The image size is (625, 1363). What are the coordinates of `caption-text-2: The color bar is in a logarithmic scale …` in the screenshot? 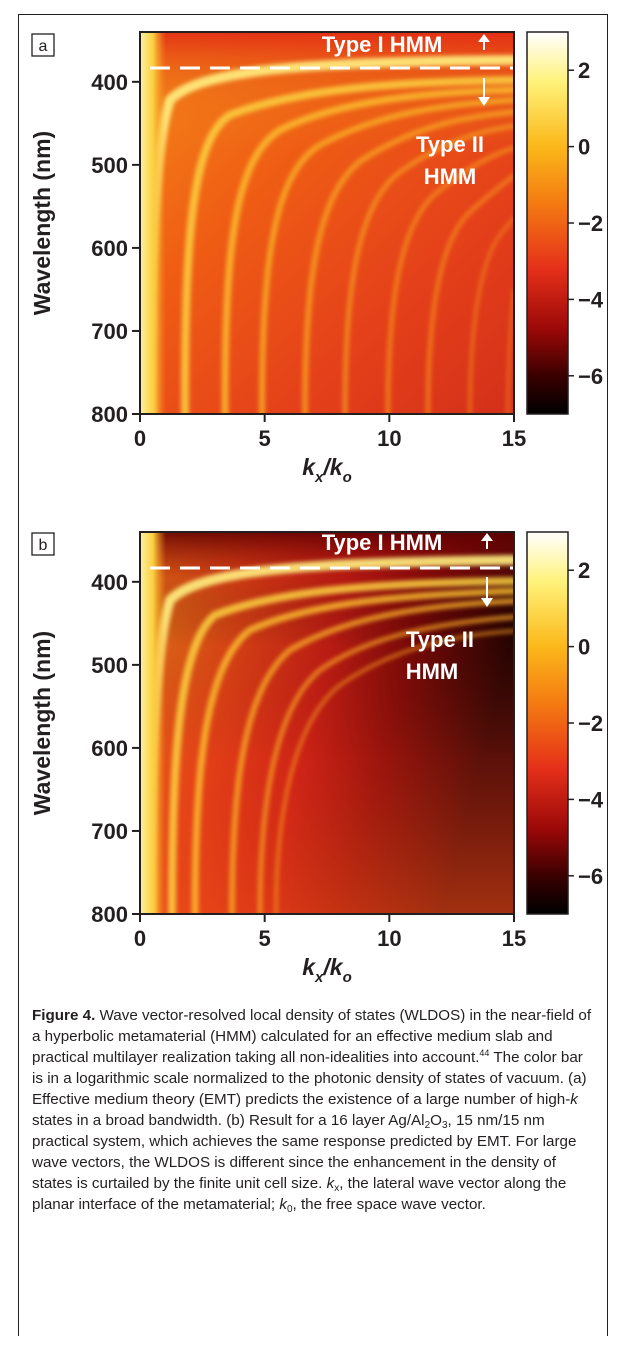 It's located at (309, 1078).